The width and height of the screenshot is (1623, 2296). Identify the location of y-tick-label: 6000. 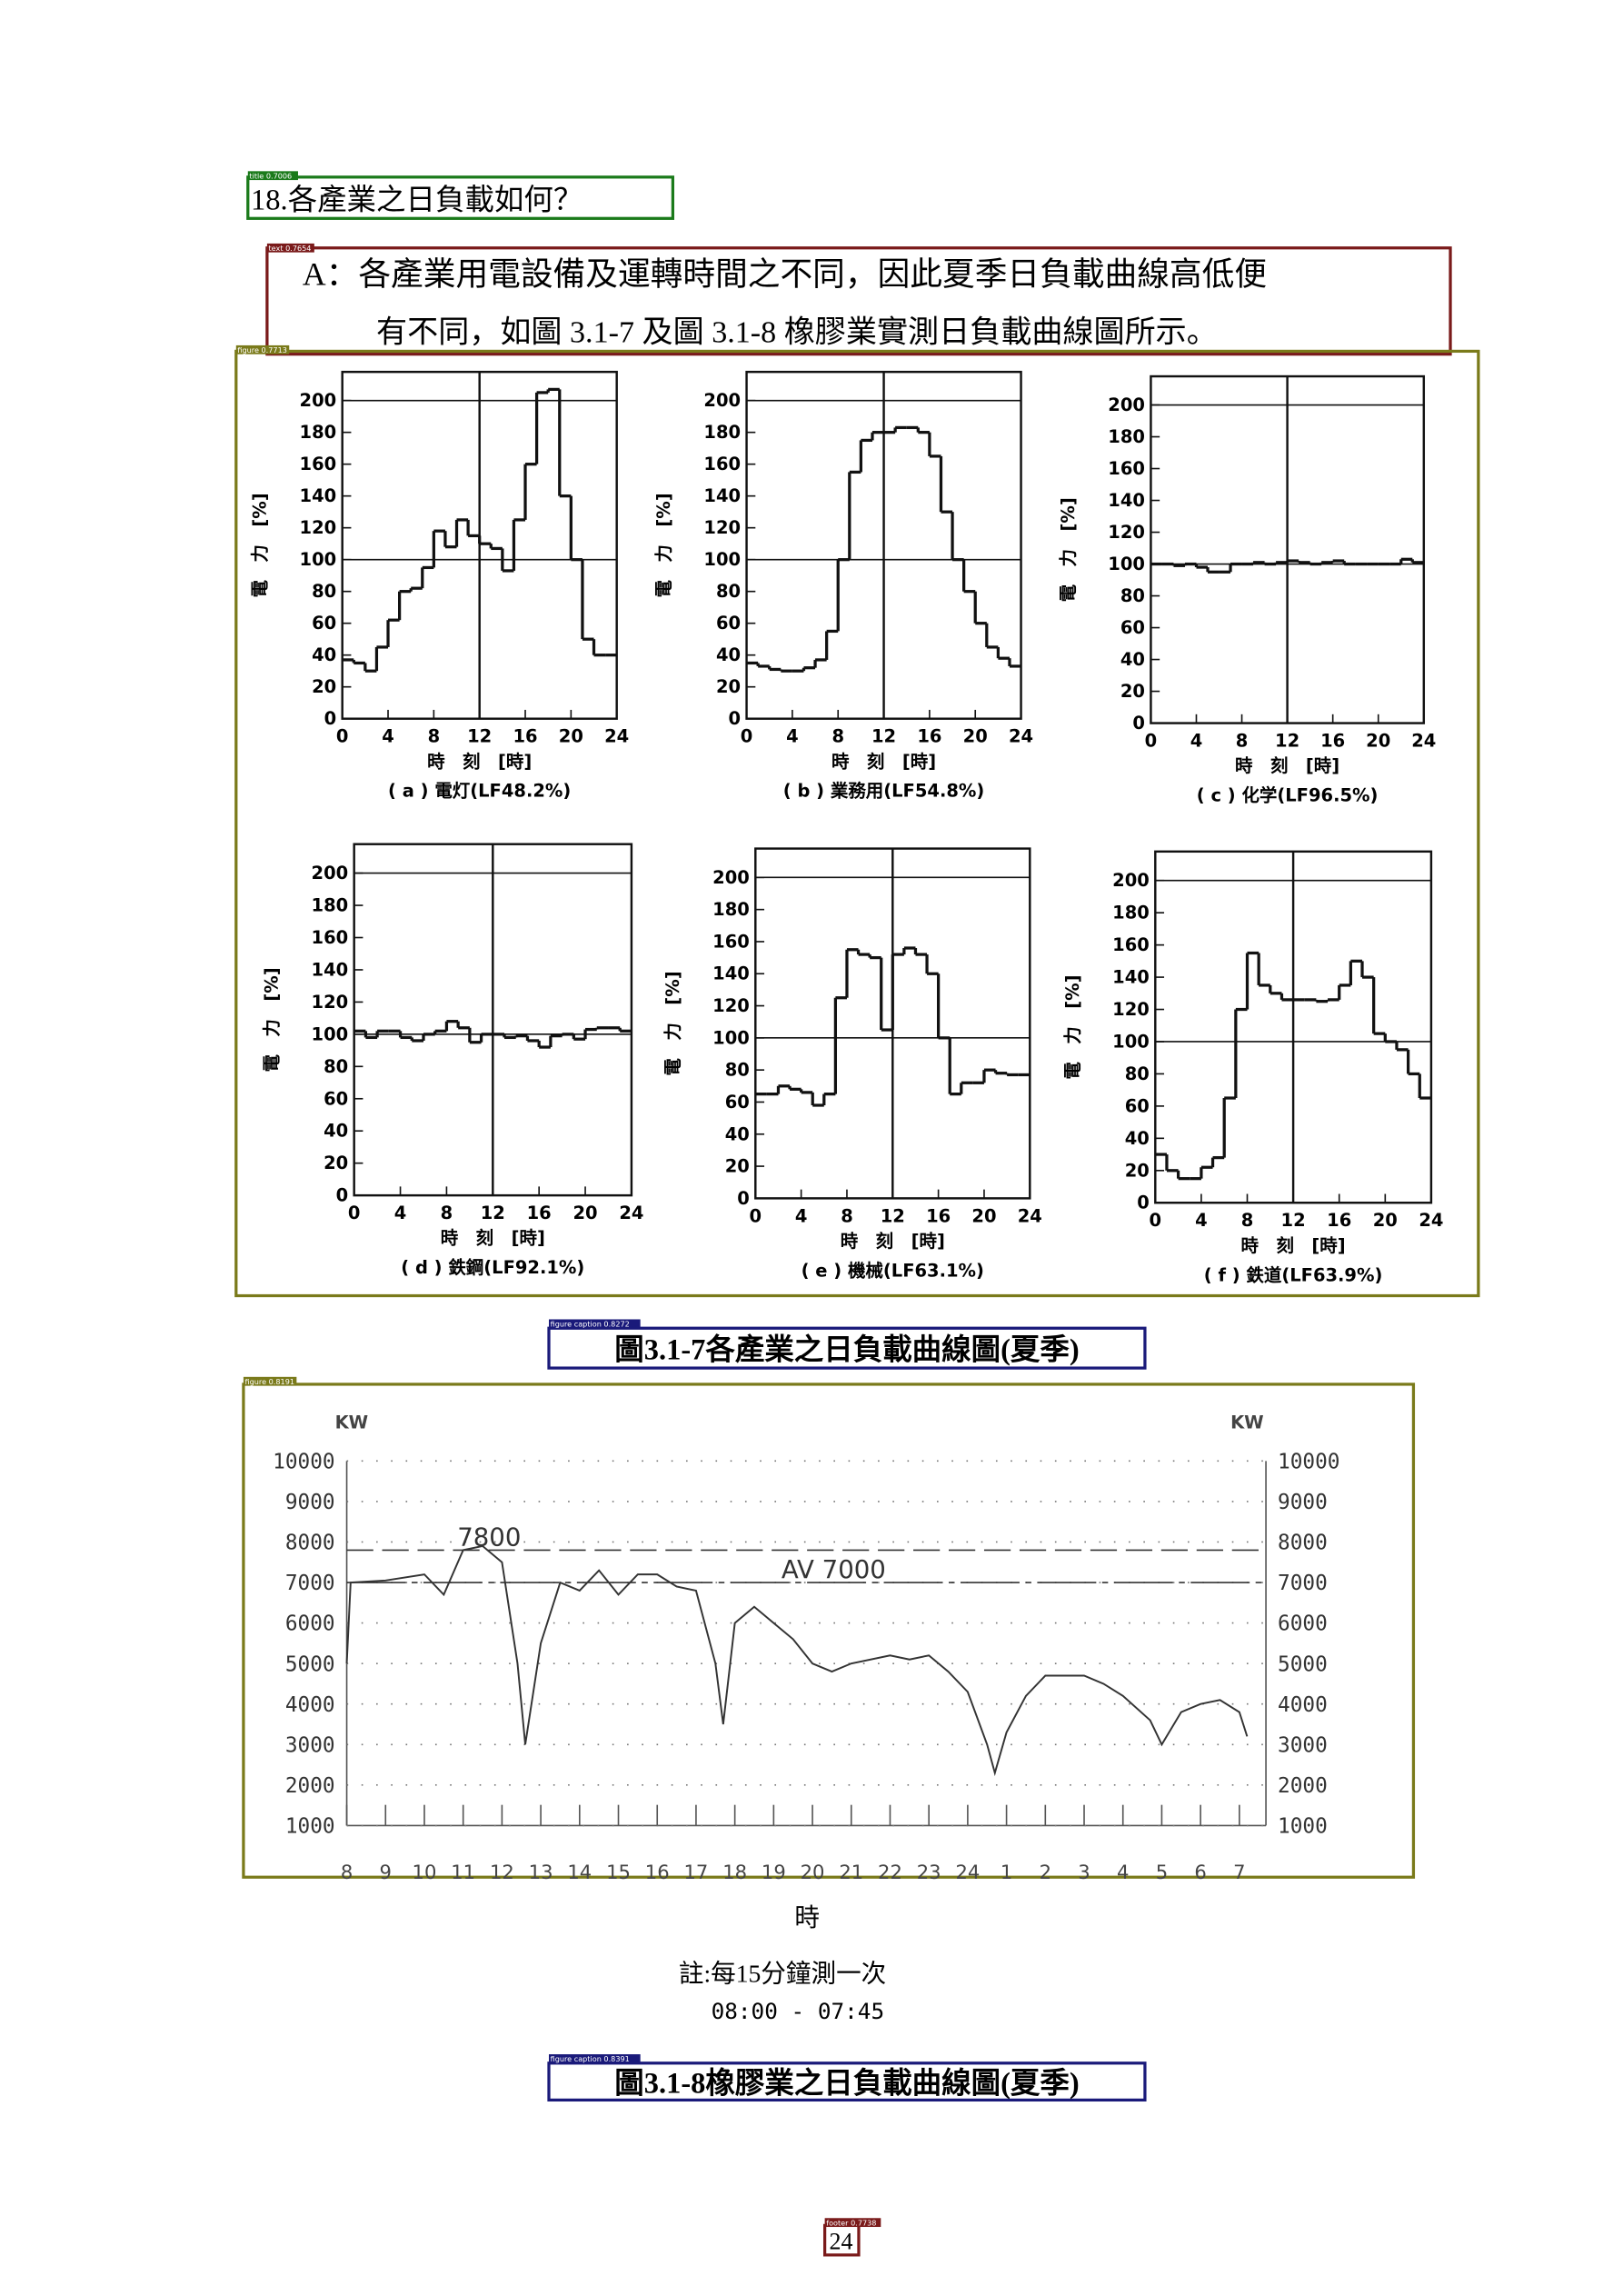
(310, 1624).